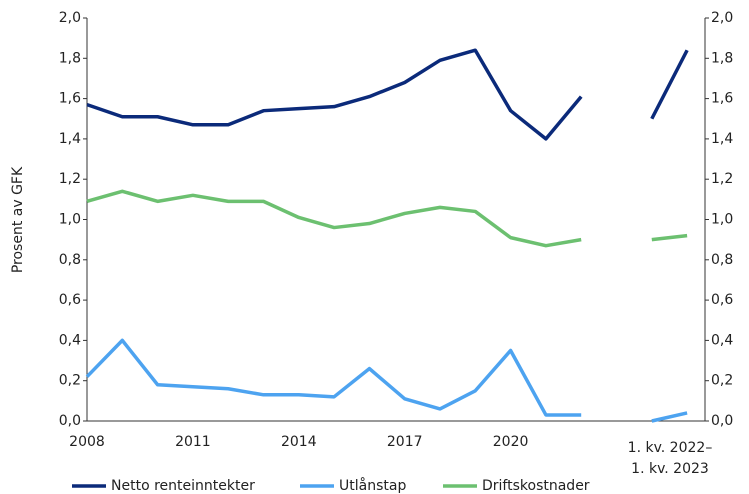 This screenshot has height=494, width=749. What do you see at coordinates (183, 486) in the screenshot?
I see `legend-label: Netto renteinntekter` at bounding box center [183, 486].